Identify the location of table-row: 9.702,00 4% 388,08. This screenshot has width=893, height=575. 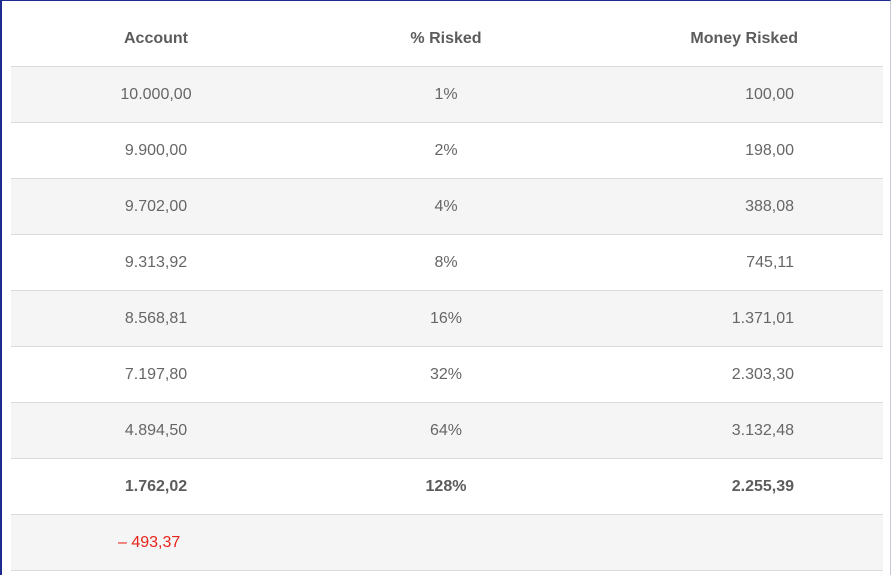
(447, 206).